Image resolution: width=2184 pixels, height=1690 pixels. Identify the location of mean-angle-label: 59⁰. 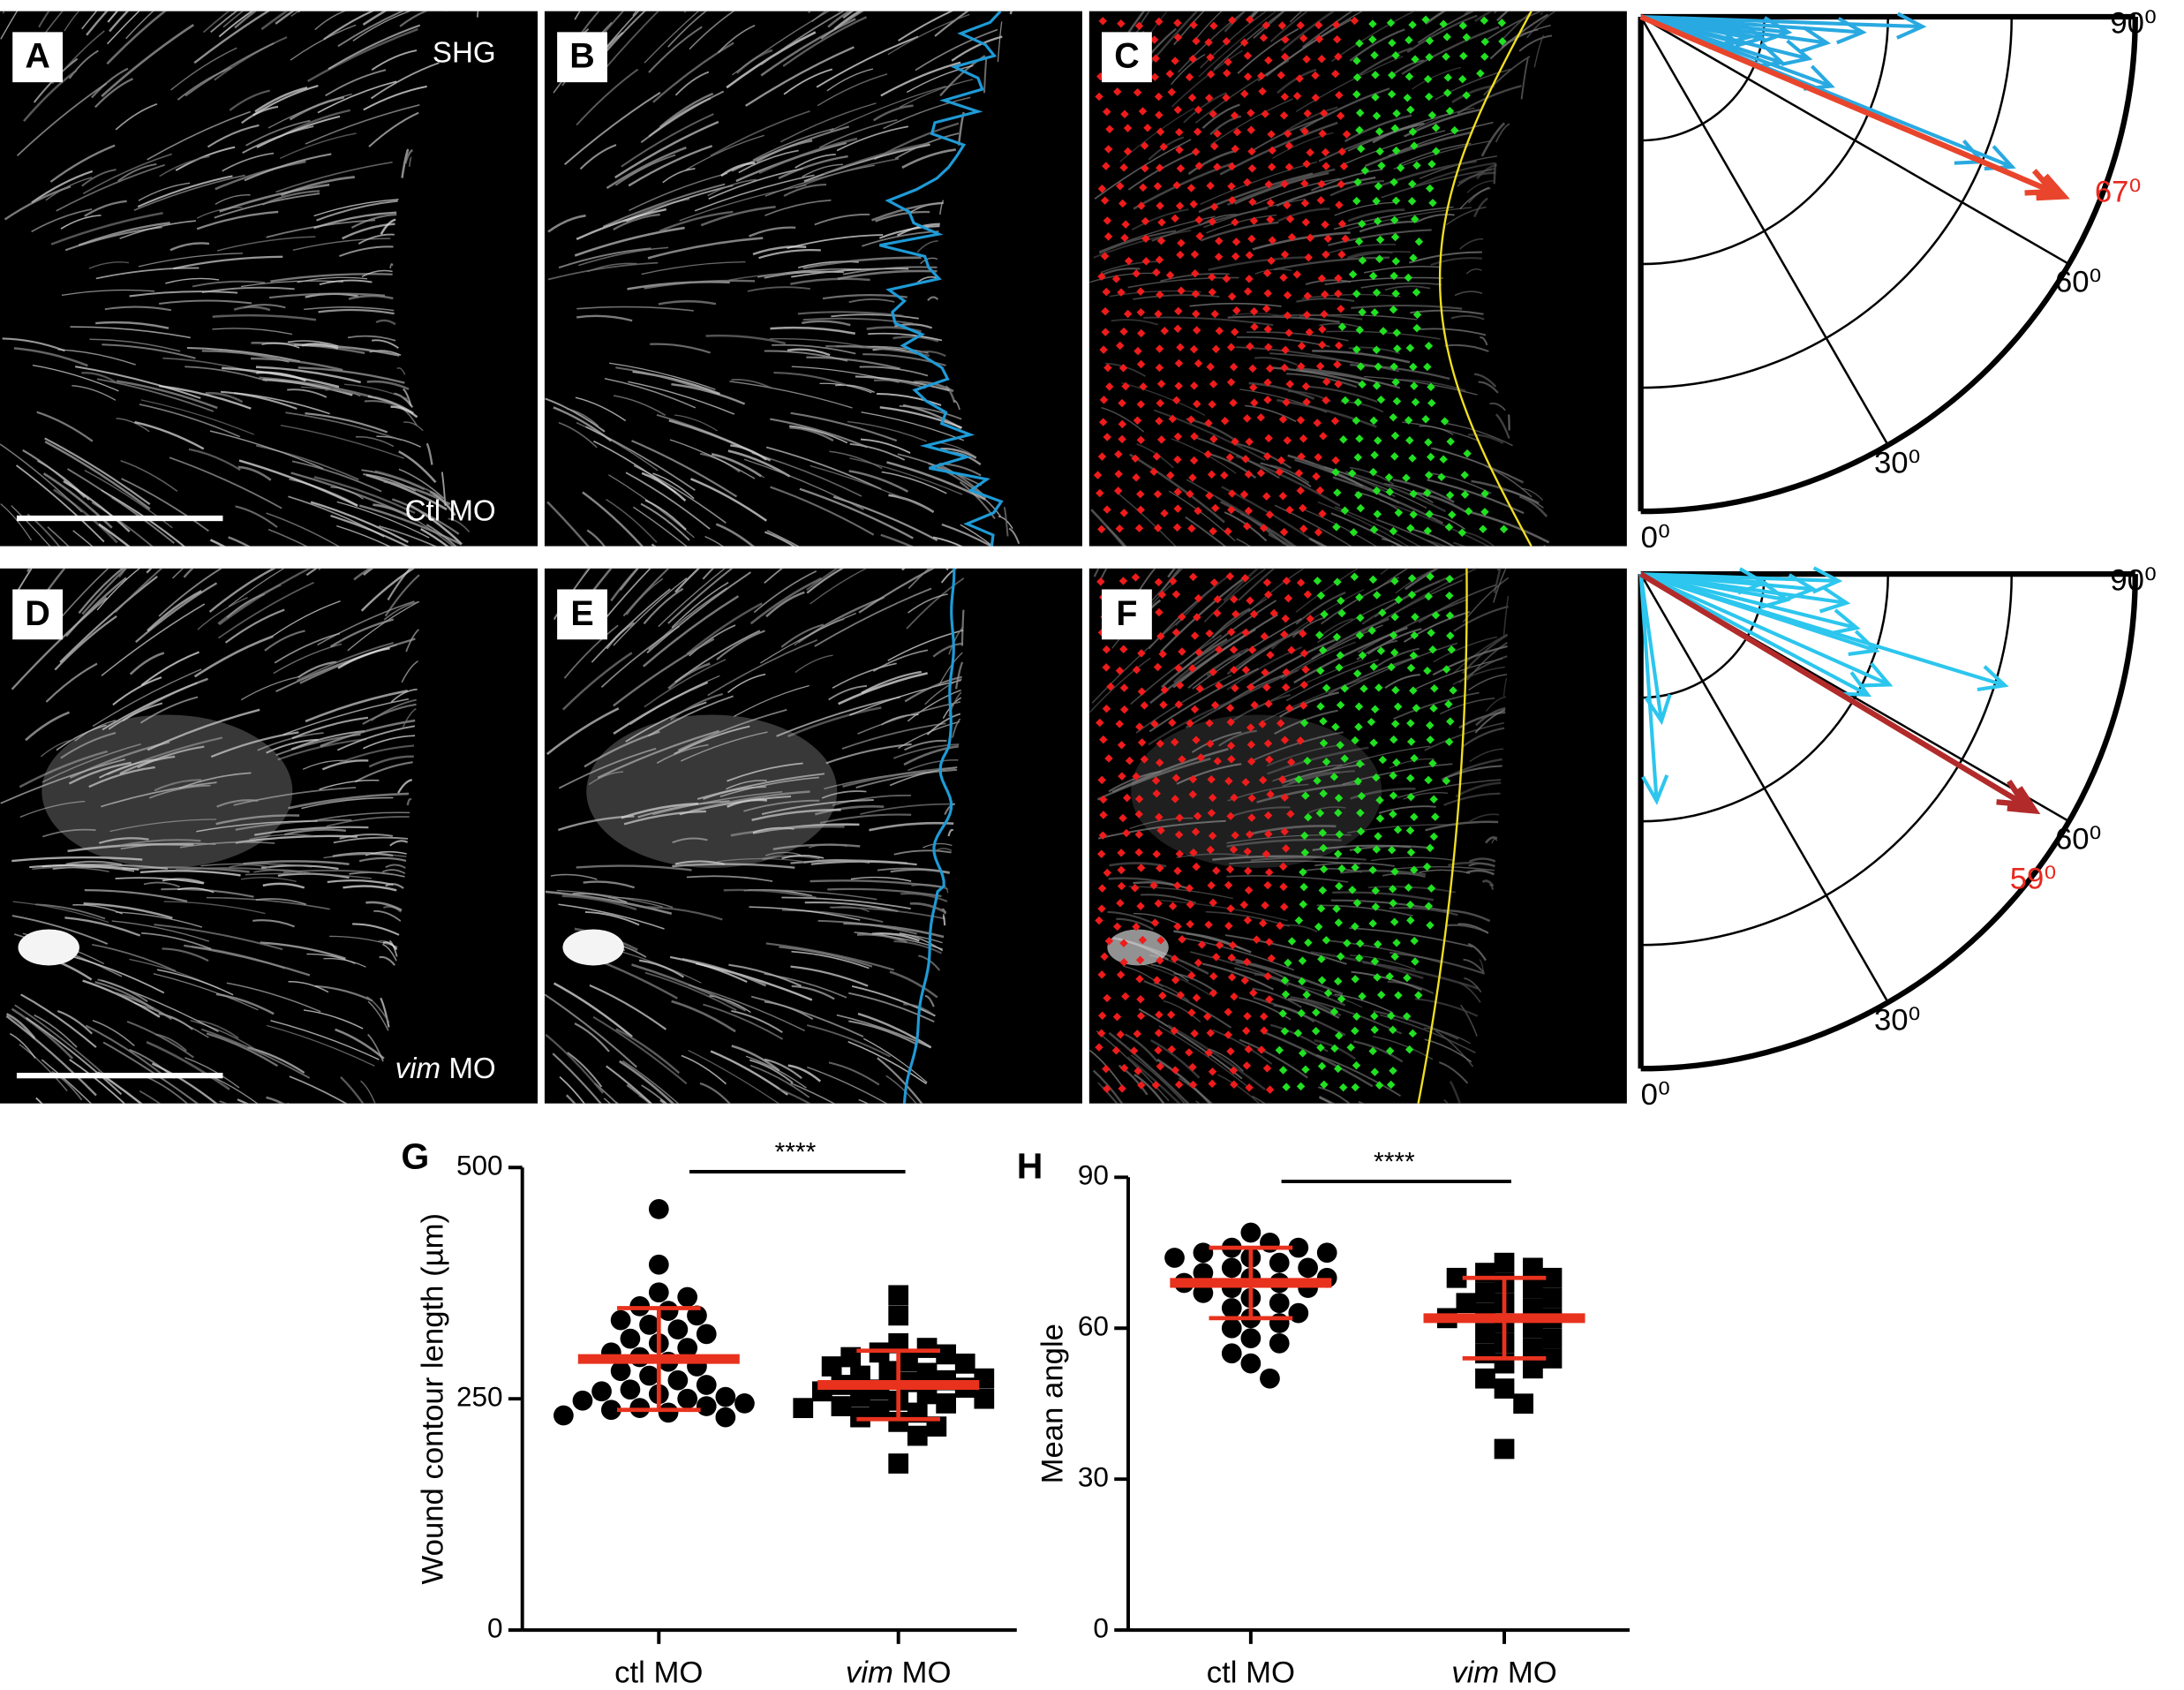
(2033, 878).